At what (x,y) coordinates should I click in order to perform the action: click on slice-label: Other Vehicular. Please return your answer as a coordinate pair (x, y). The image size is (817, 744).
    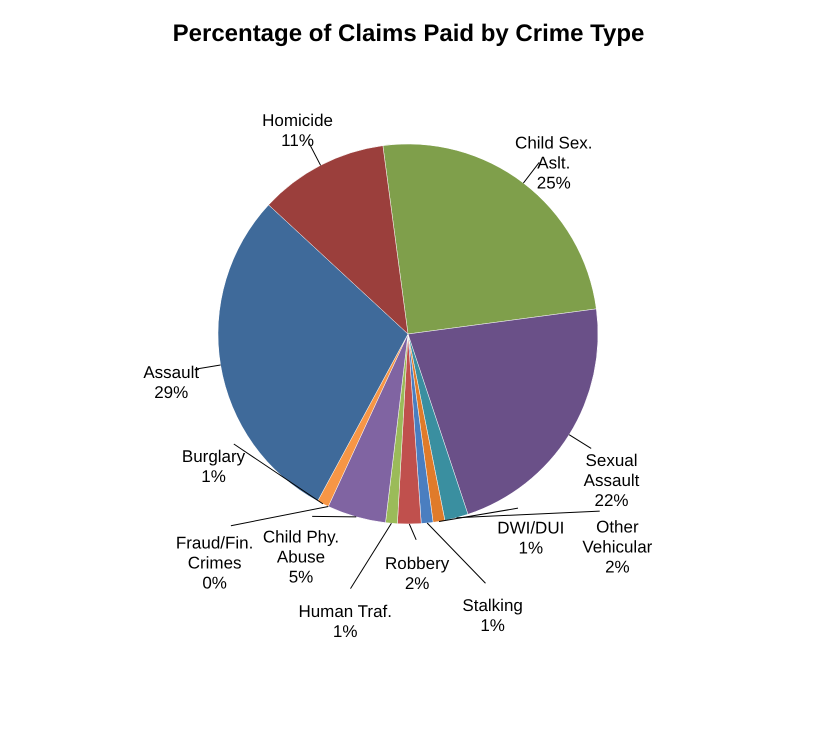
    Looking at the image, I should click on (617, 536).